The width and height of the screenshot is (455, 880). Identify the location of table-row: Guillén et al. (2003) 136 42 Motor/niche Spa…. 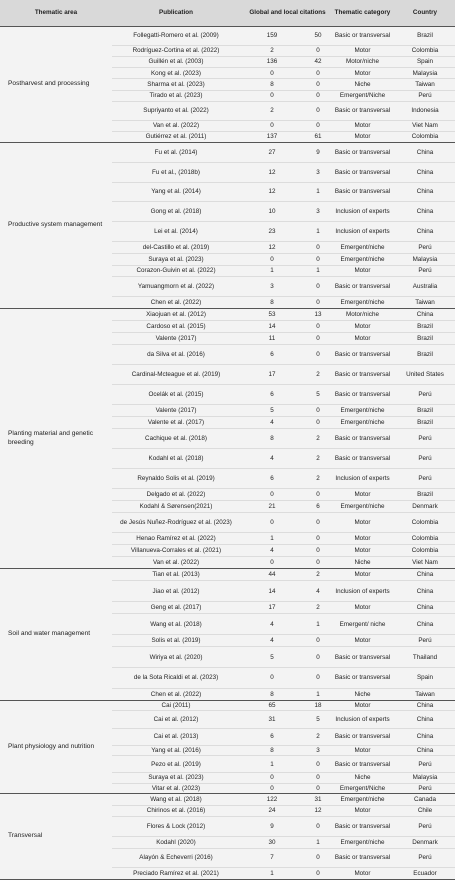
(283, 63).